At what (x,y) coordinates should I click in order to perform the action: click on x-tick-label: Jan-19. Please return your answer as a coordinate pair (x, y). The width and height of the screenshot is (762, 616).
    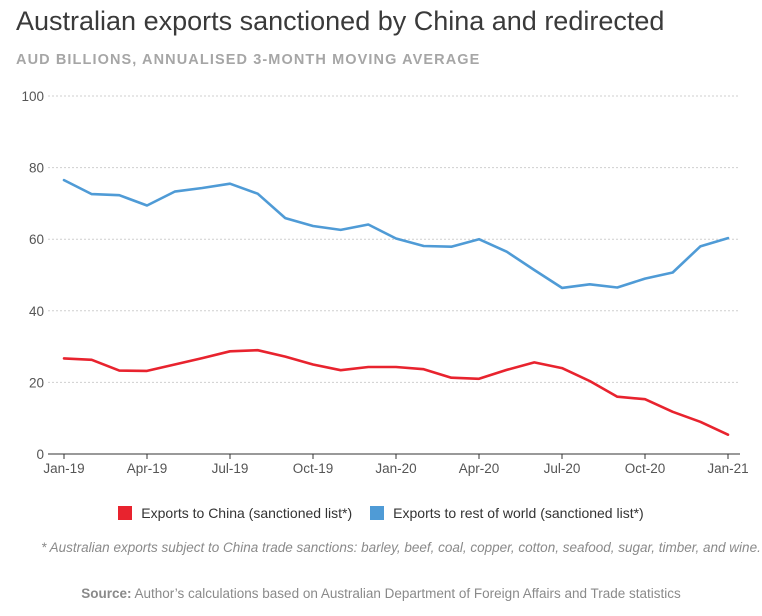
    Looking at the image, I should click on (63, 468).